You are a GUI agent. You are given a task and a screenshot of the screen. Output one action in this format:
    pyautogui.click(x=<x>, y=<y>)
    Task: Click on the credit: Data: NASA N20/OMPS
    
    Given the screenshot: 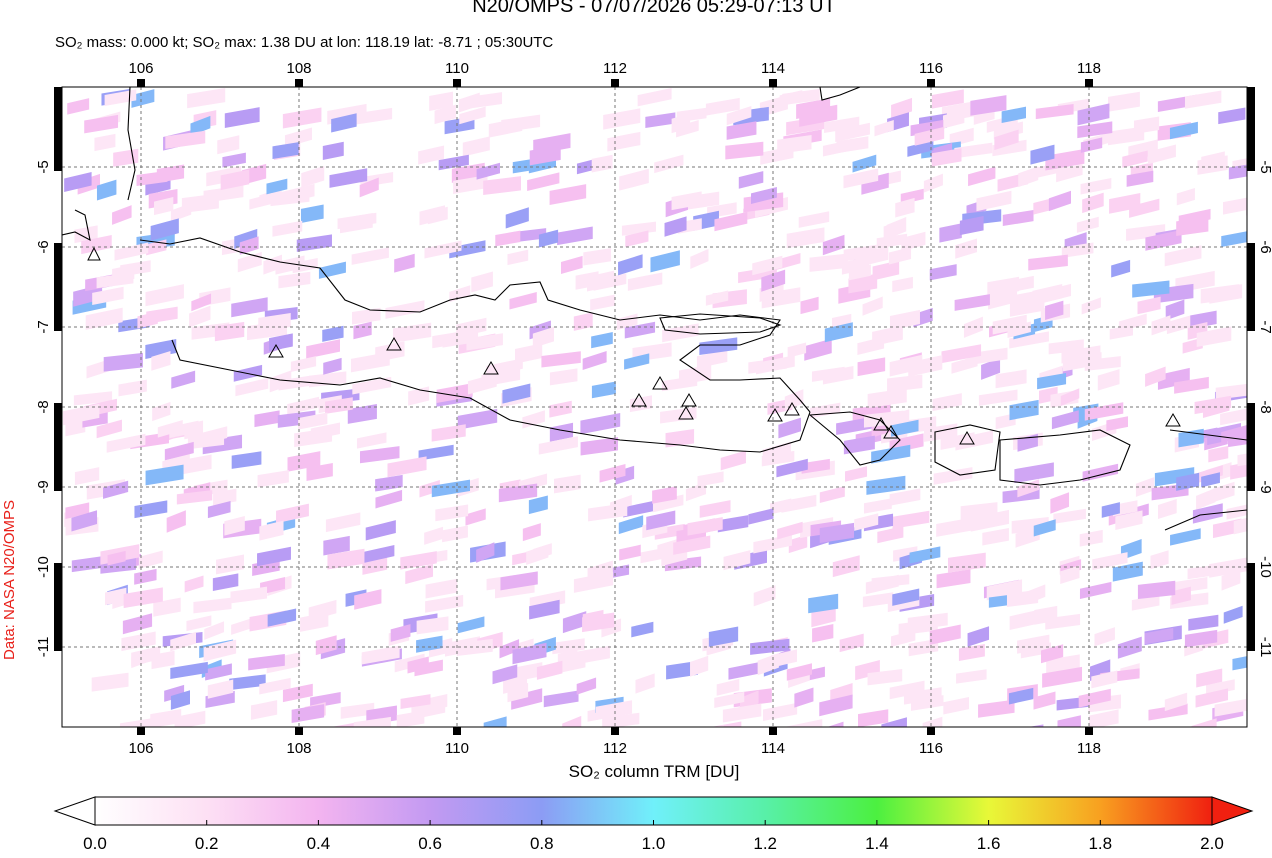 What is the action you would take?
    pyautogui.click(x=9, y=580)
    